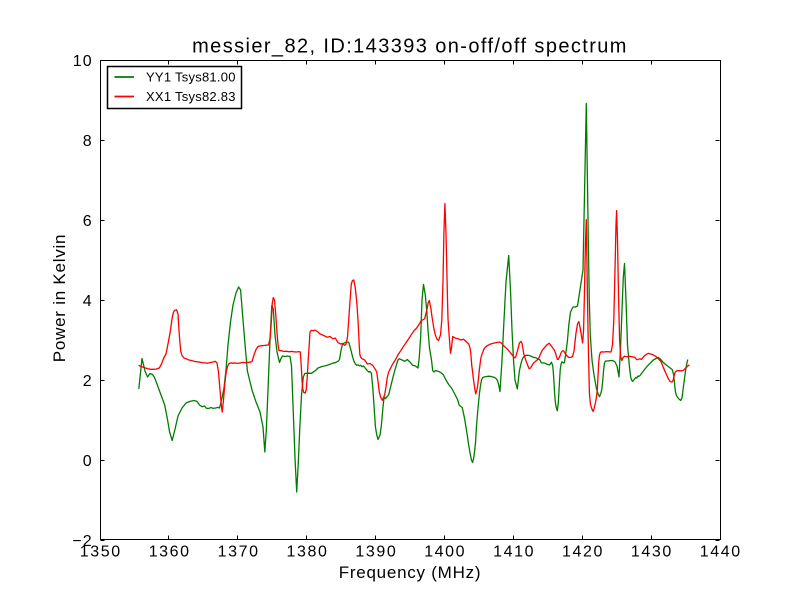 The width and height of the screenshot is (800, 600). Describe the element at coordinates (514, 552) in the screenshot. I see `svg-text: 1410` at that location.